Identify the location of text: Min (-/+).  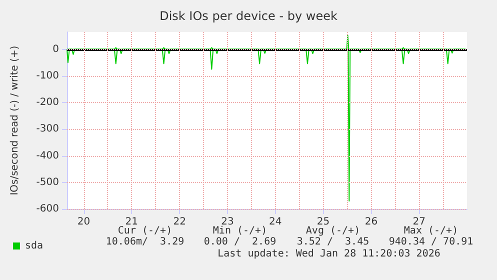
(240, 231).